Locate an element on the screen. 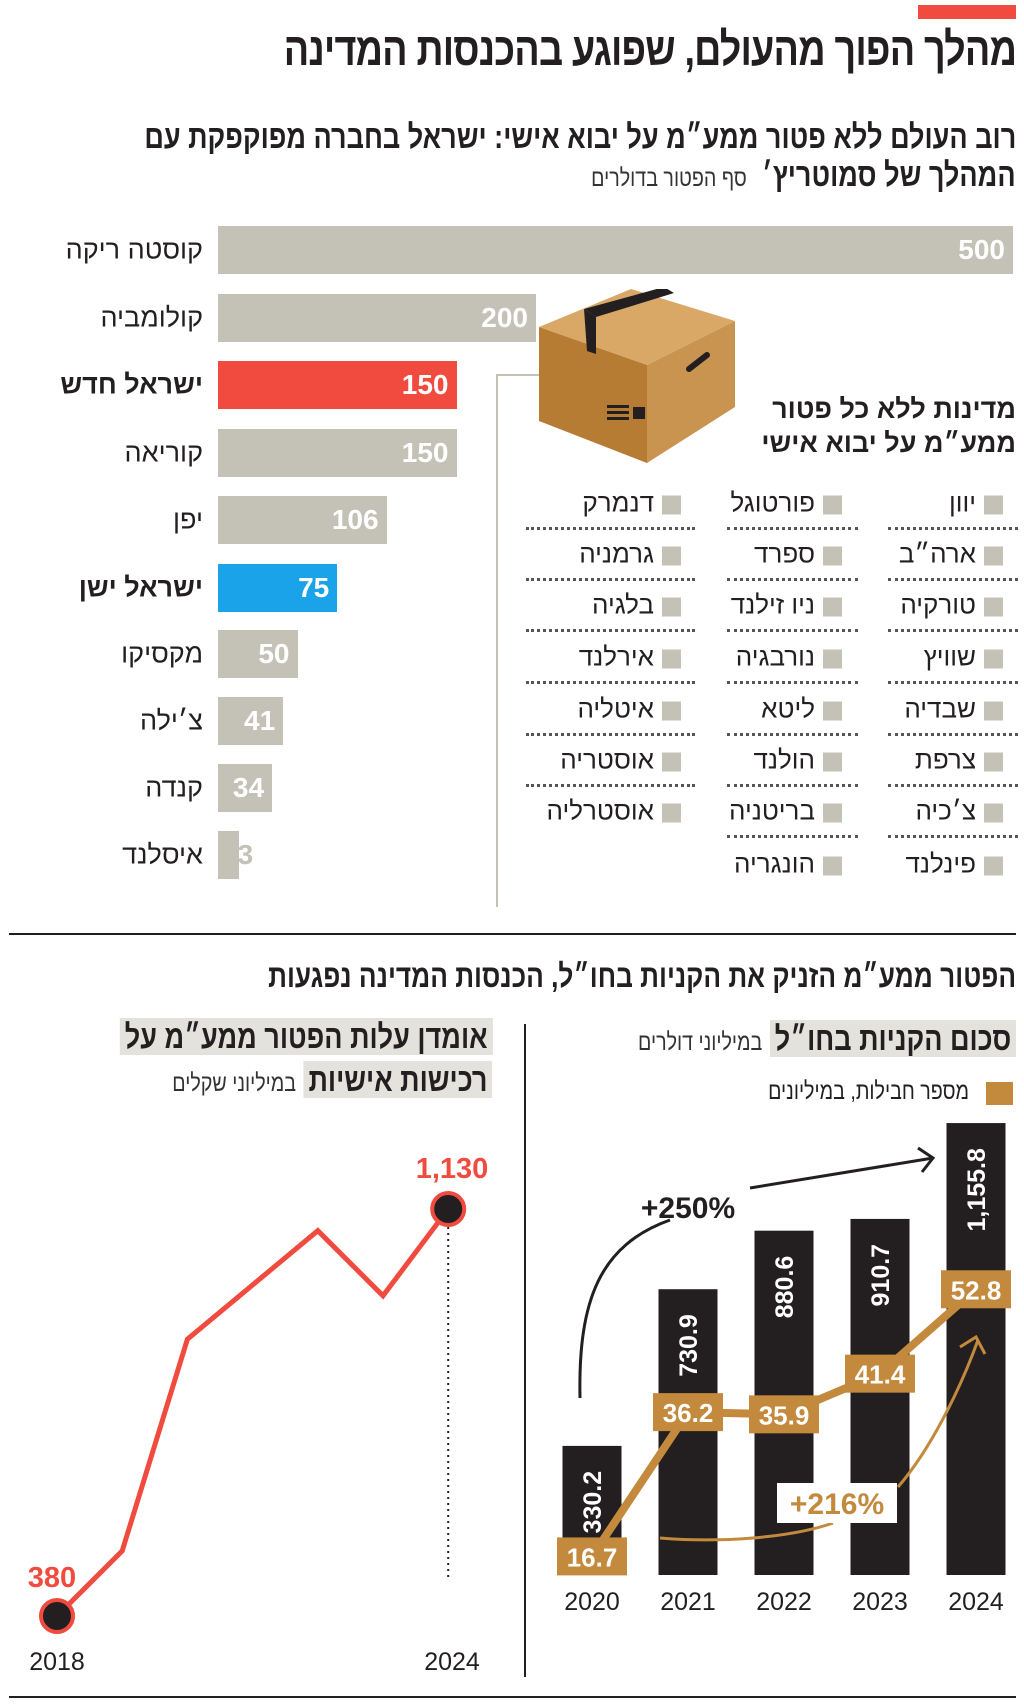 This screenshot has width=1024, height=1704. packages-value-label: 16.7 is located at coordinates (592, 1557).